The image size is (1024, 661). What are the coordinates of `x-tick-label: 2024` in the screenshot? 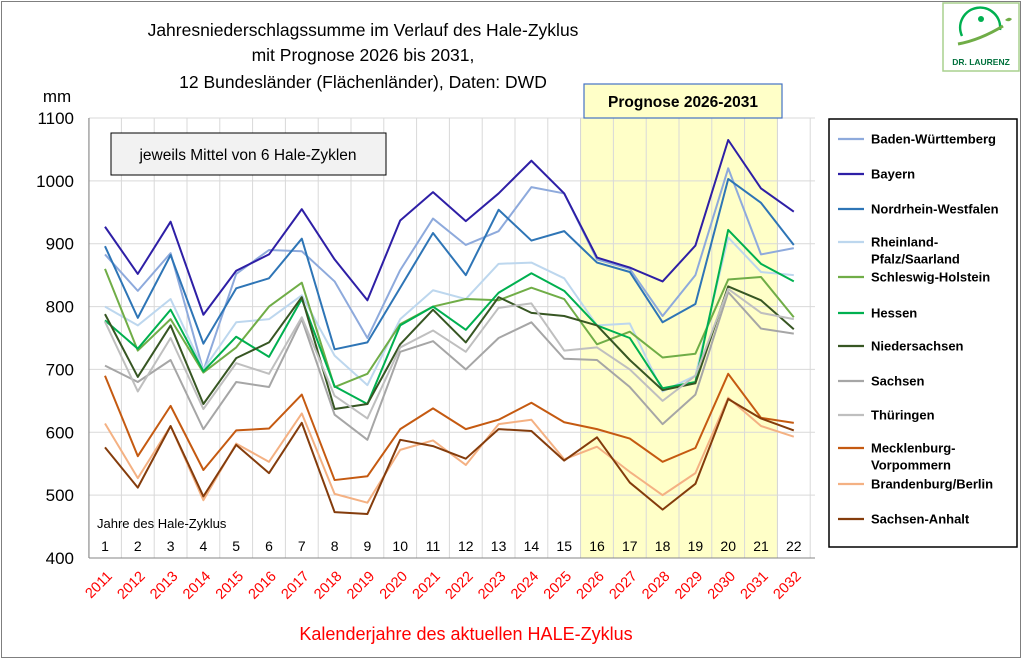 It's located at (525, 586).